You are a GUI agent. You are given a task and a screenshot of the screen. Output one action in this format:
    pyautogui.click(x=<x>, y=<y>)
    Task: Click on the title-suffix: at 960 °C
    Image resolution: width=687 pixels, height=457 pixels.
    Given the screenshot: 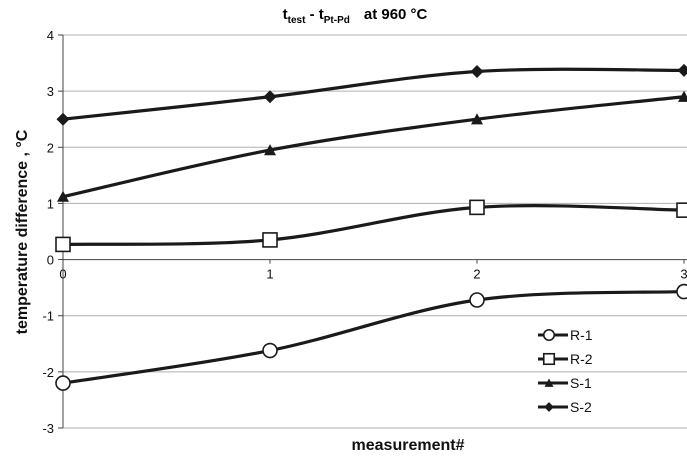 What is the action you would take?
    pyautogui.click(x=396, y=14)
    